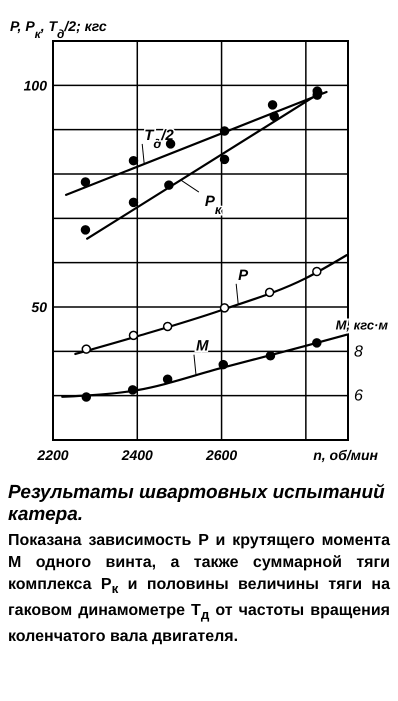 This screenshot has width=398, height=701. I want to click on y-axis-title: P, P$_{к}$, T$_{д}$/2; кгс, so click(58, 29).